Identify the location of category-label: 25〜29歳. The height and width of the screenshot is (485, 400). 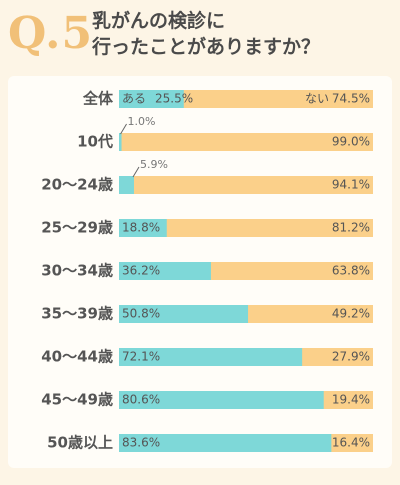
(77, 228).